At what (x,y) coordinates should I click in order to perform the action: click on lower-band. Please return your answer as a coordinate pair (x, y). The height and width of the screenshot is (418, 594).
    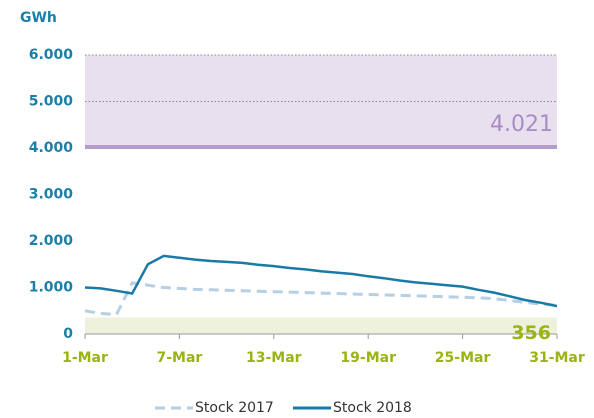
    Looking at the image, I should click on (321, 325).